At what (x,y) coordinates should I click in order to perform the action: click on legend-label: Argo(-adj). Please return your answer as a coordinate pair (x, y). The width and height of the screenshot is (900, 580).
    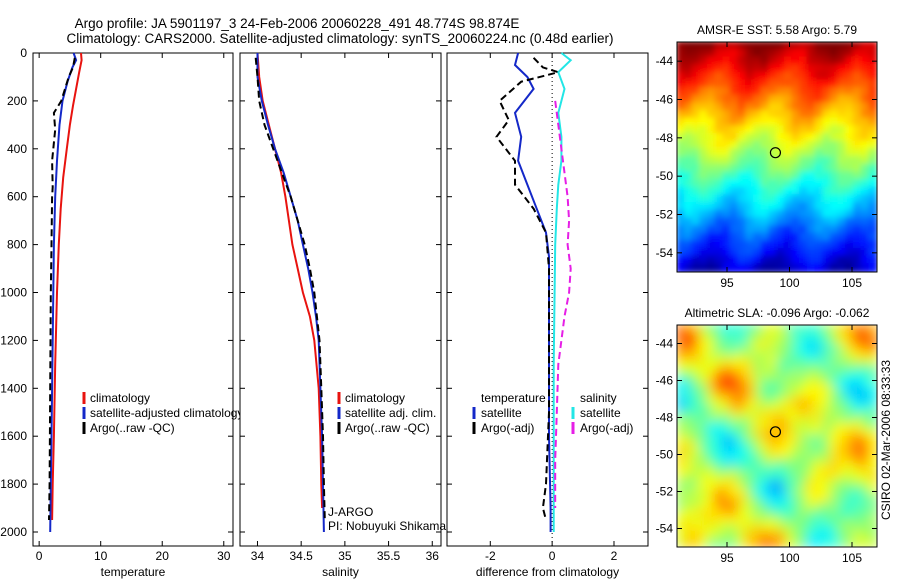
    Looking at the image, I should click on (606, 428).